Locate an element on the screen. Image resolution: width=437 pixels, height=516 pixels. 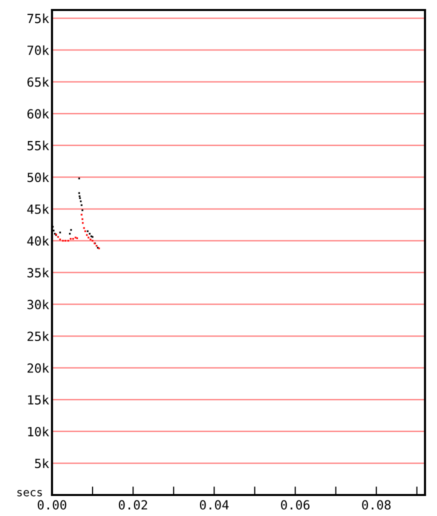
y-tick-label: 55k is located at coordinates (39, 145).